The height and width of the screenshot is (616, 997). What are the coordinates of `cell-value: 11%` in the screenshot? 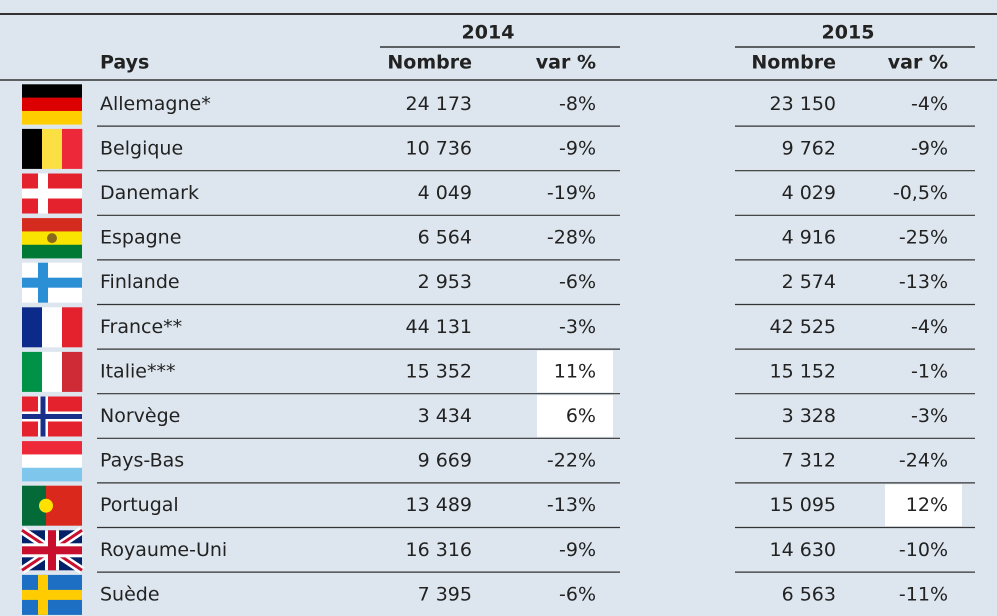 It's located at (575, 371).